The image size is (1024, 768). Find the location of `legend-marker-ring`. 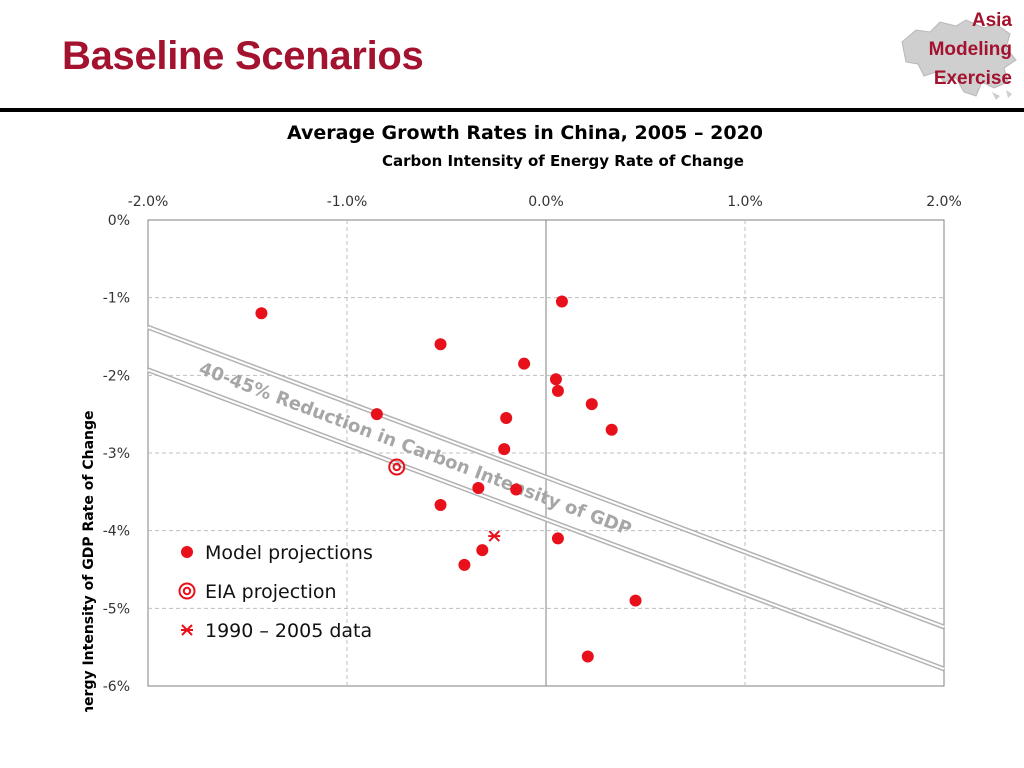

legend-marker-ring is located at coordinates (187, 591).